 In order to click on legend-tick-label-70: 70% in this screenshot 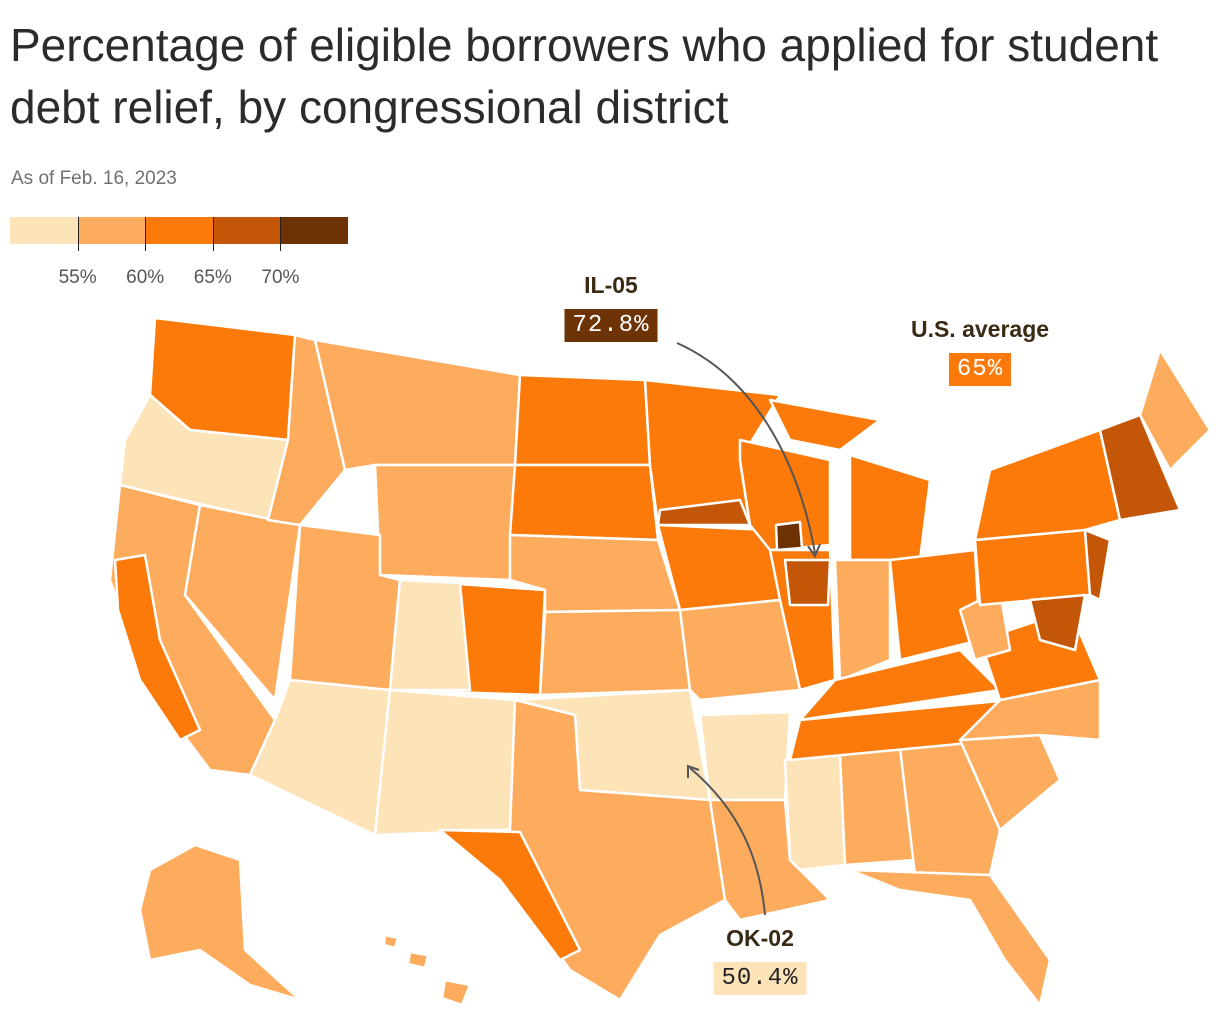, I will do `click(280, 277)`.